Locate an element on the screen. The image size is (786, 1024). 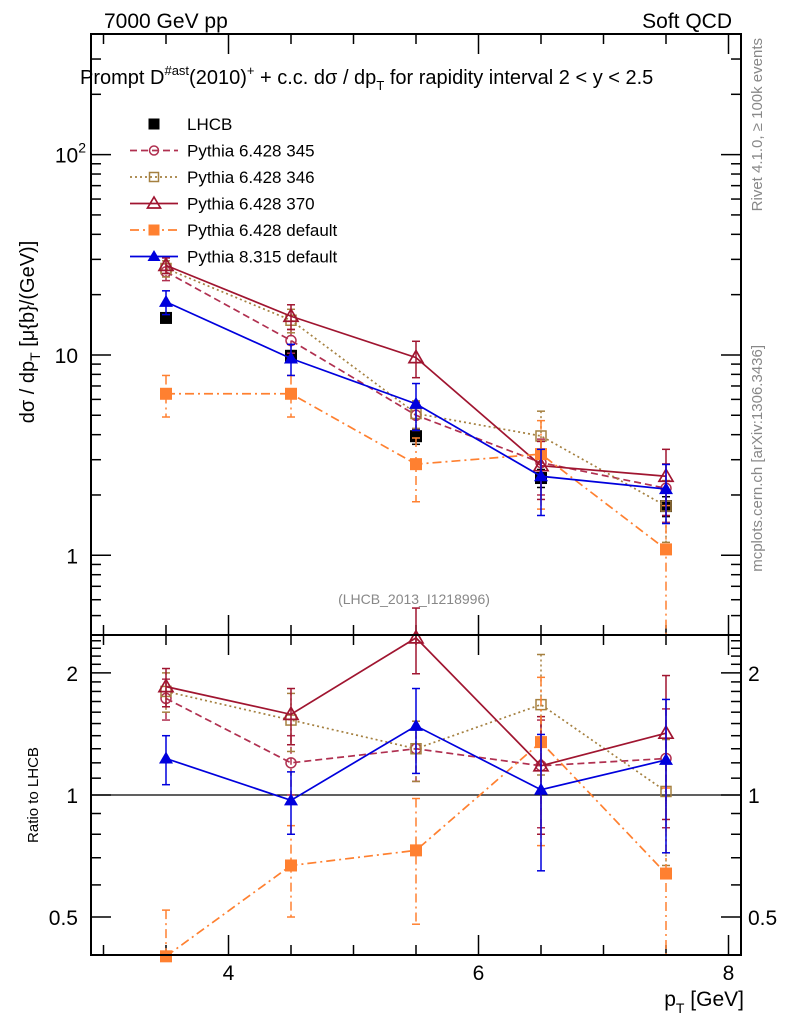
series-line is located at coordinates (416, 380).